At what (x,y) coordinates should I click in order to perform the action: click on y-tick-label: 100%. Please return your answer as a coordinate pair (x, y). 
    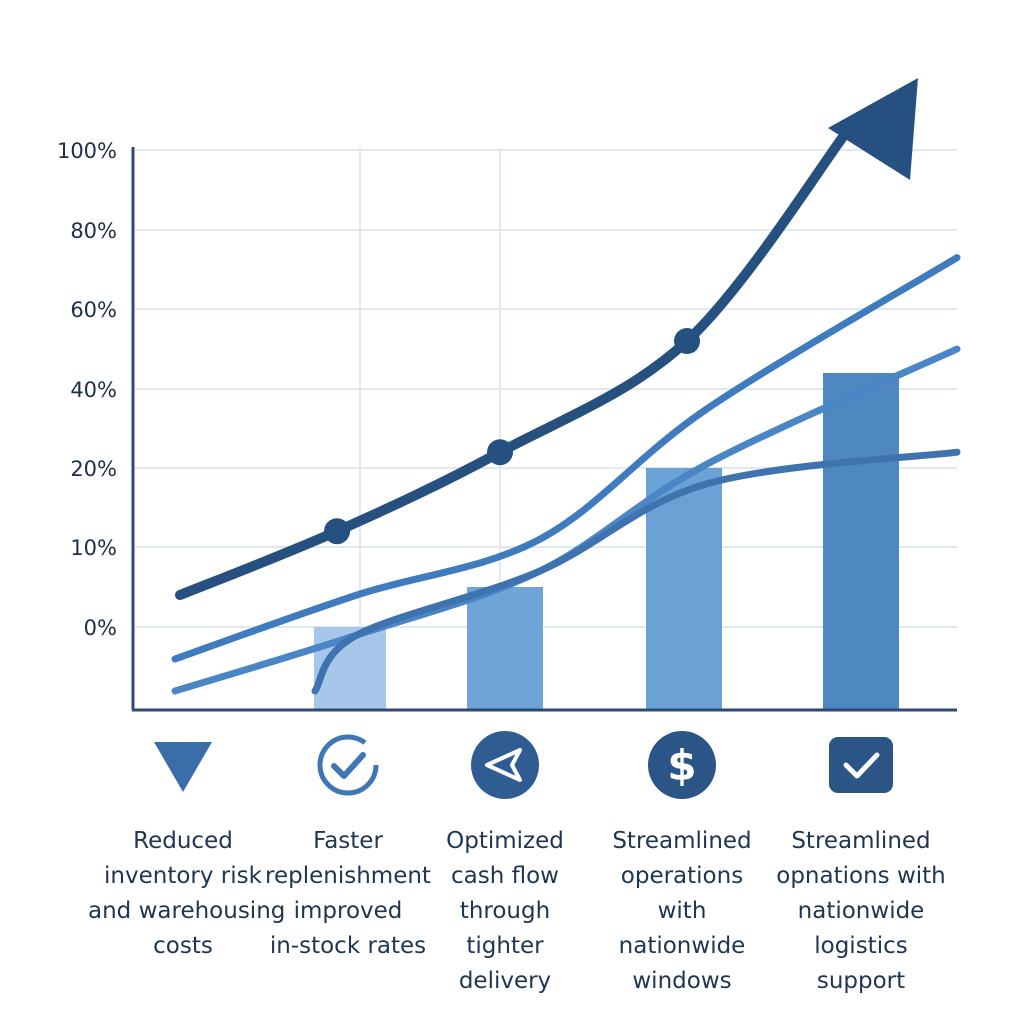
    Looking at the image, I should click on (87, 151).